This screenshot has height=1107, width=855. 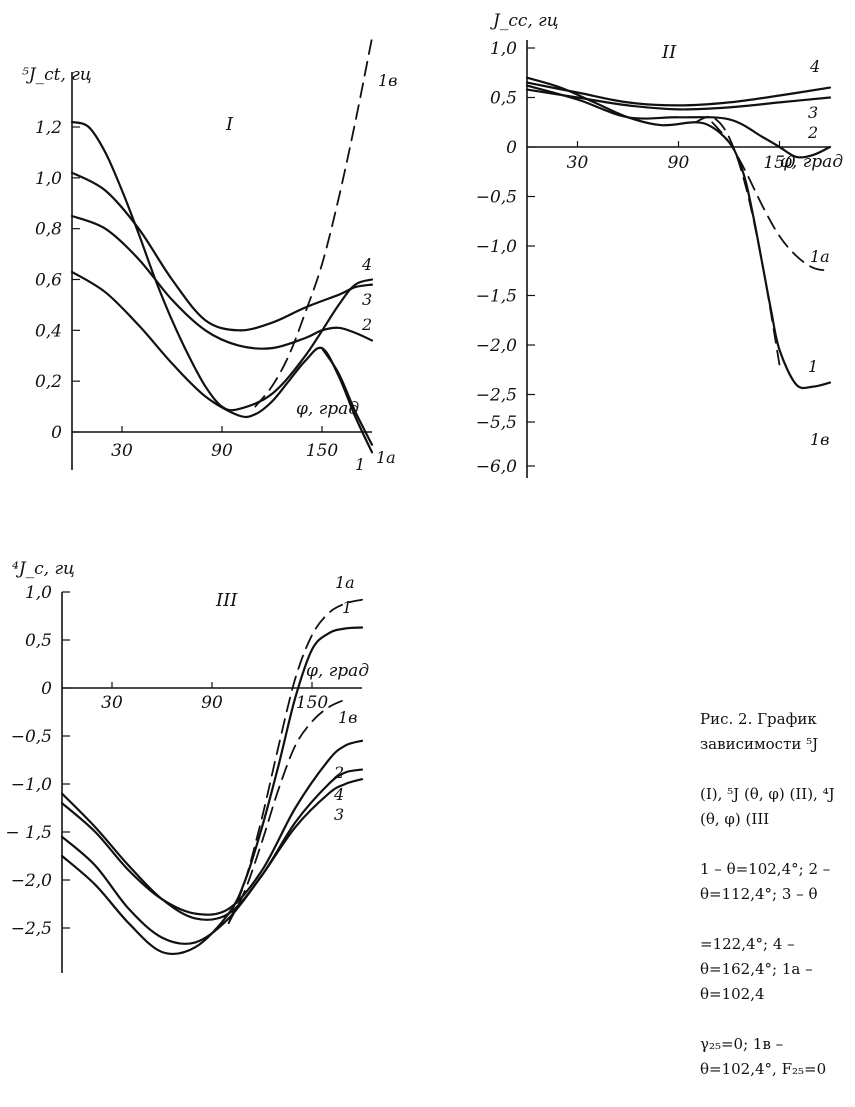 I want to click on y-axis-label: J_cc, гц, so click(x=524, y=21).